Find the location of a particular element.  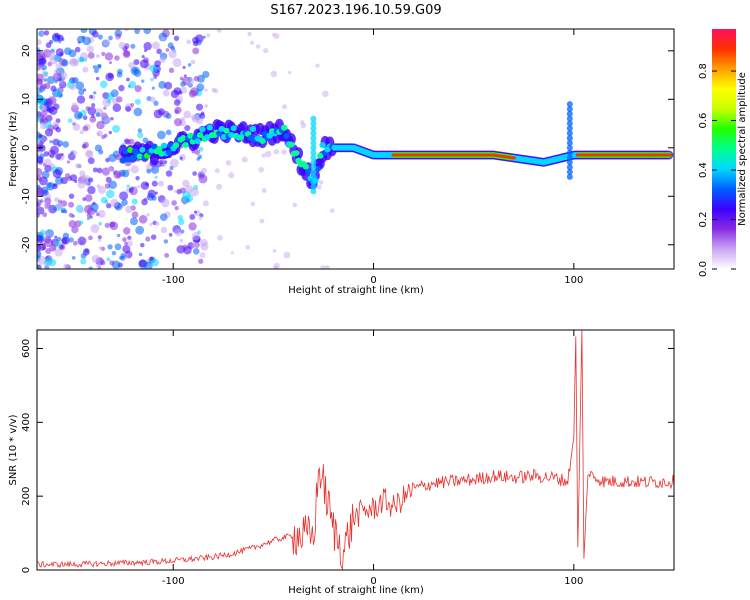

x-tick-label: -100 is located at coordinates (173, 280).